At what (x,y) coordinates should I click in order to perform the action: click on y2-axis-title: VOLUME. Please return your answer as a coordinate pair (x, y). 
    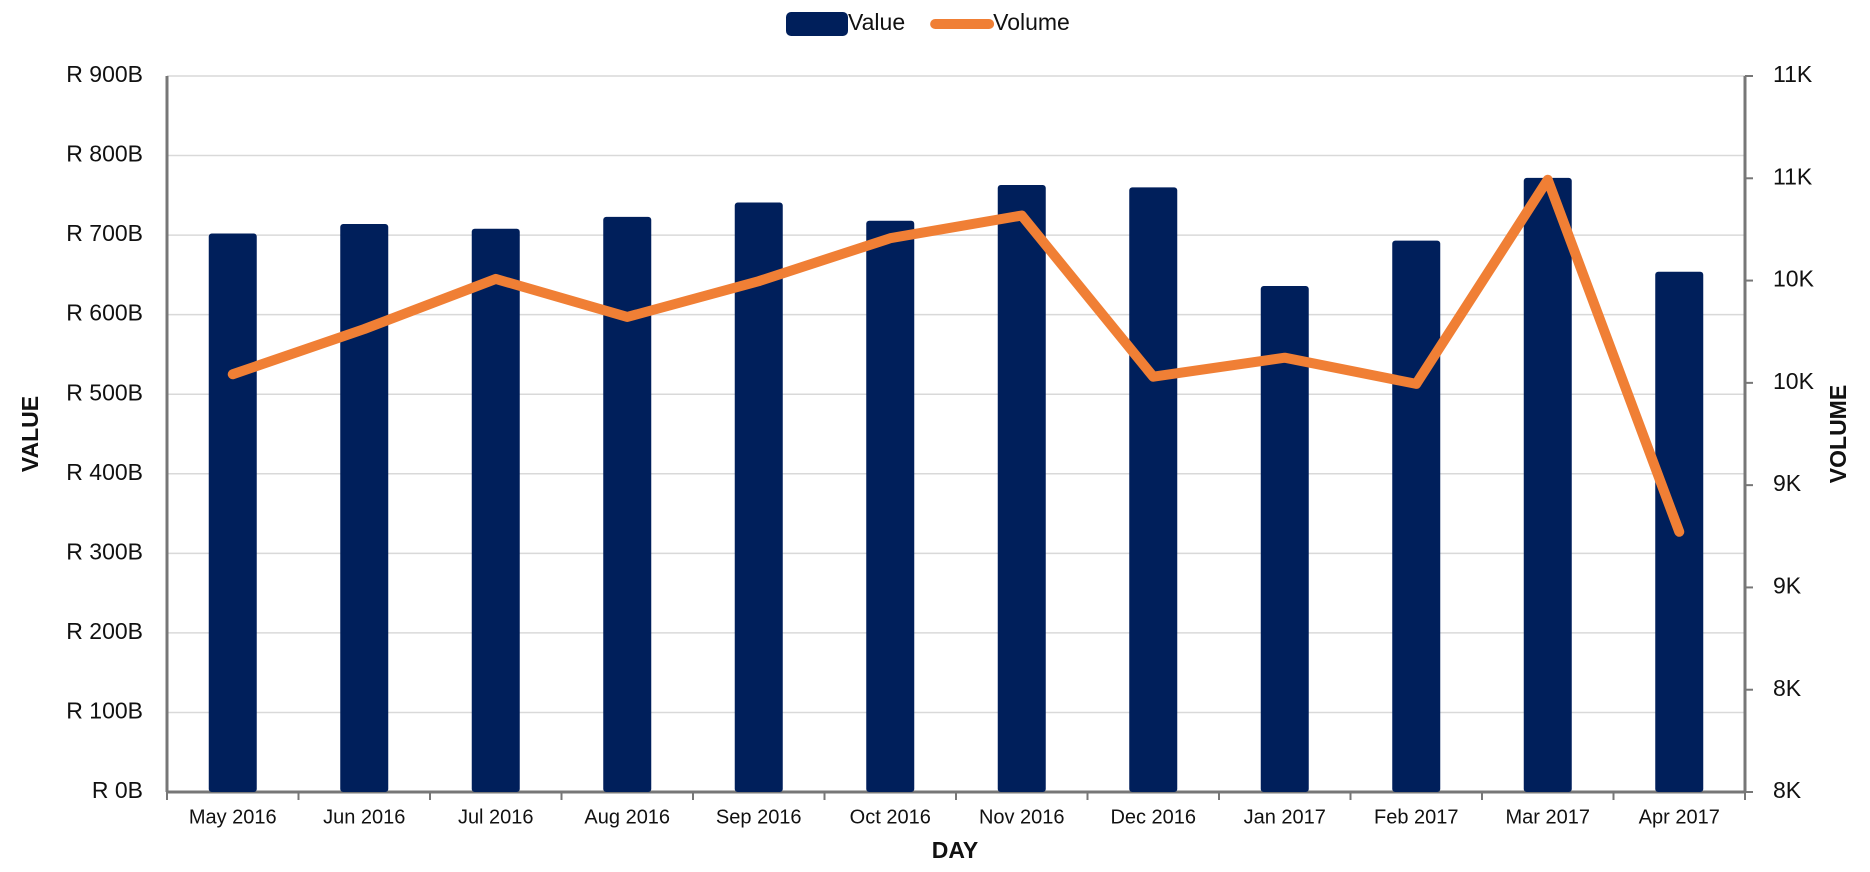
    Looking at the image, I should click on (1838, 434).